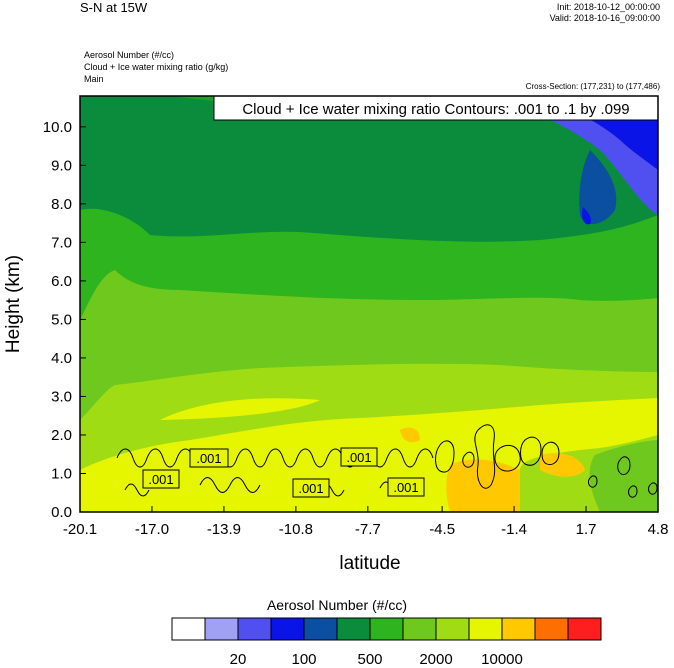 Image resolution: width=674 pixels, height=668 pixels. What do you see at coordinates (61, 204) in the screenshot?
I see `y-tick-label: 8.0` at bounding box center [61, 204].